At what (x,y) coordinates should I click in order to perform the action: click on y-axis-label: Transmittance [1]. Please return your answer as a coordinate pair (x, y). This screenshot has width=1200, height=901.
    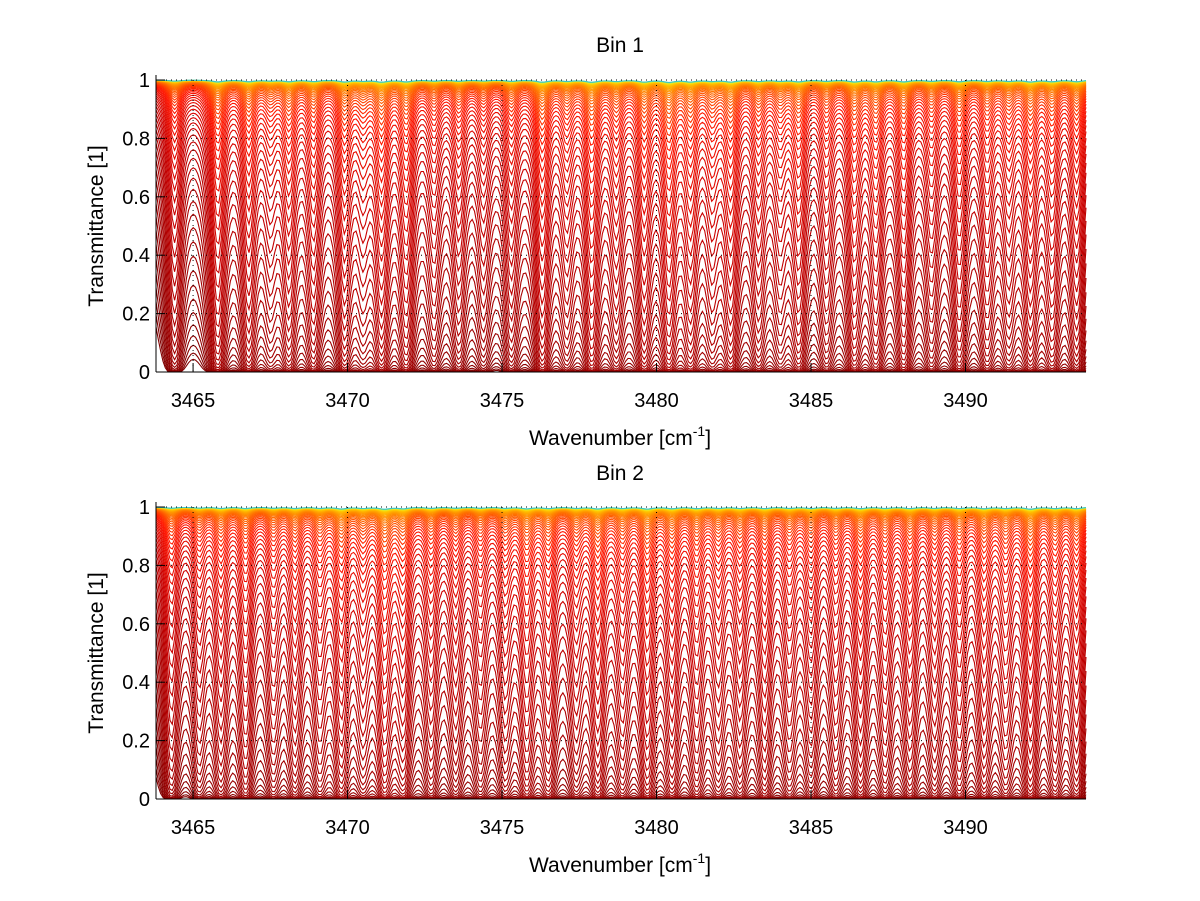
    Looking at the image, I should click on (96, 652).